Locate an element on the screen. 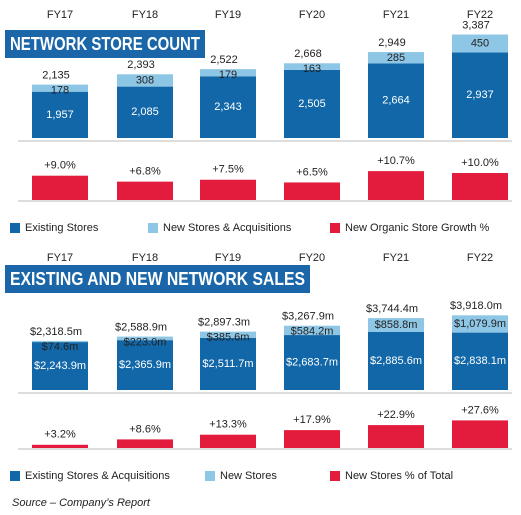  value-label: 2,664 is located at coordinates (396, 101).